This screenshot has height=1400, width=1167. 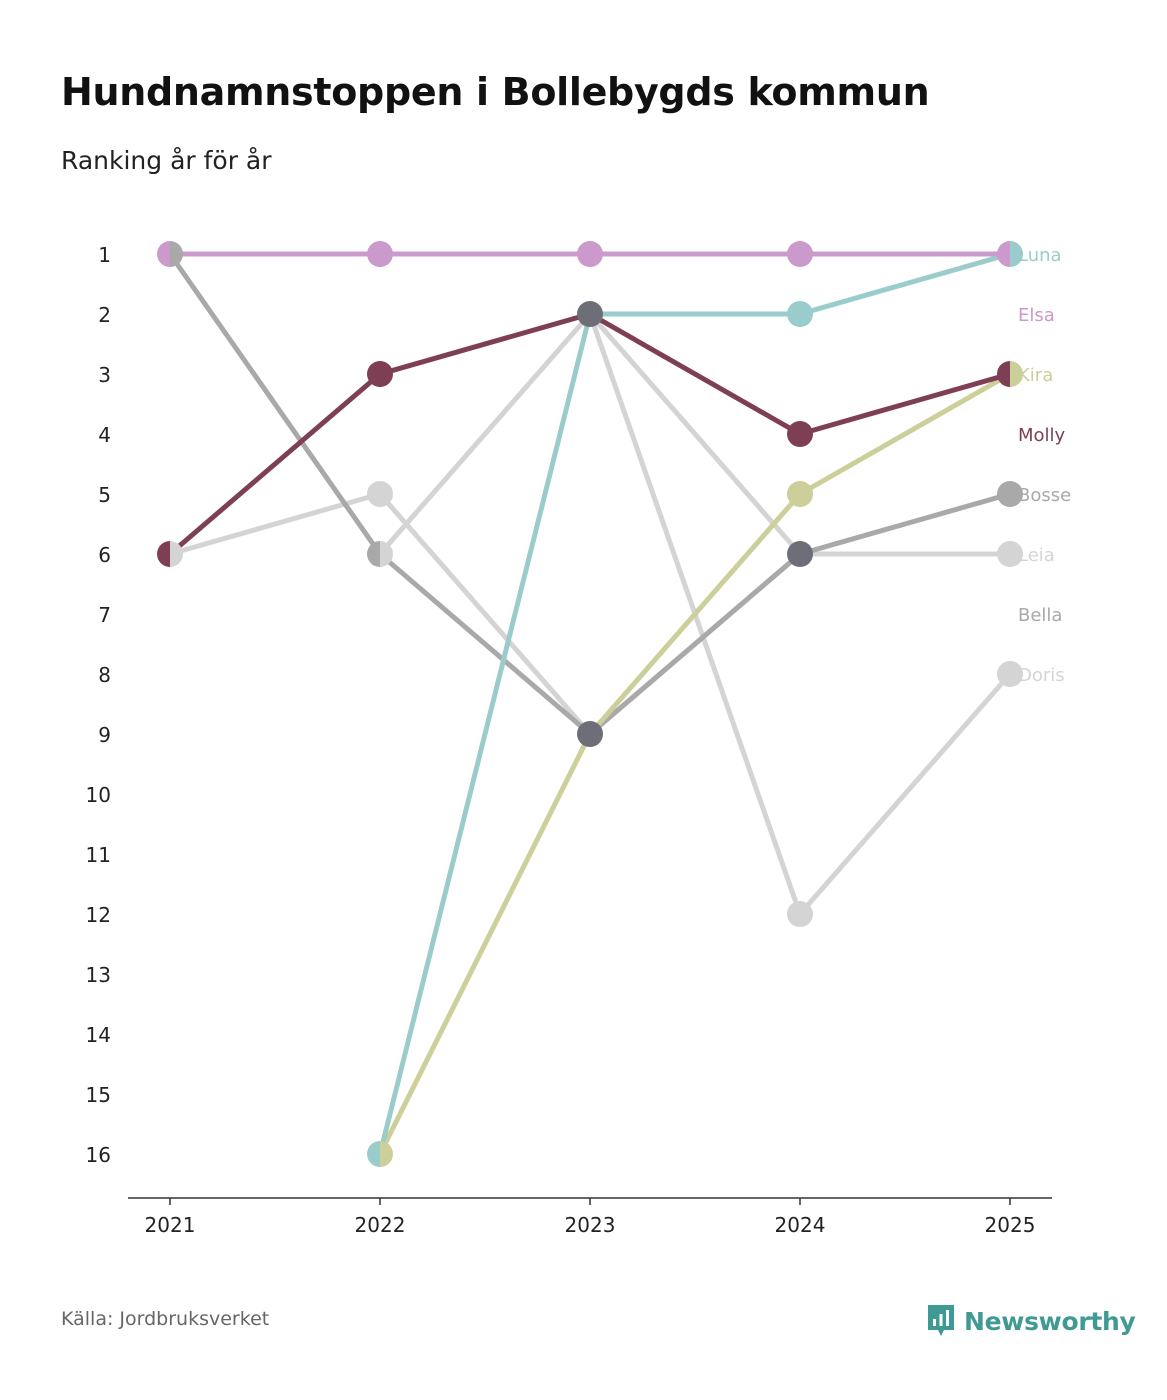 I want to click on end-label-kira: Kira, so click(x=1035, y=375).